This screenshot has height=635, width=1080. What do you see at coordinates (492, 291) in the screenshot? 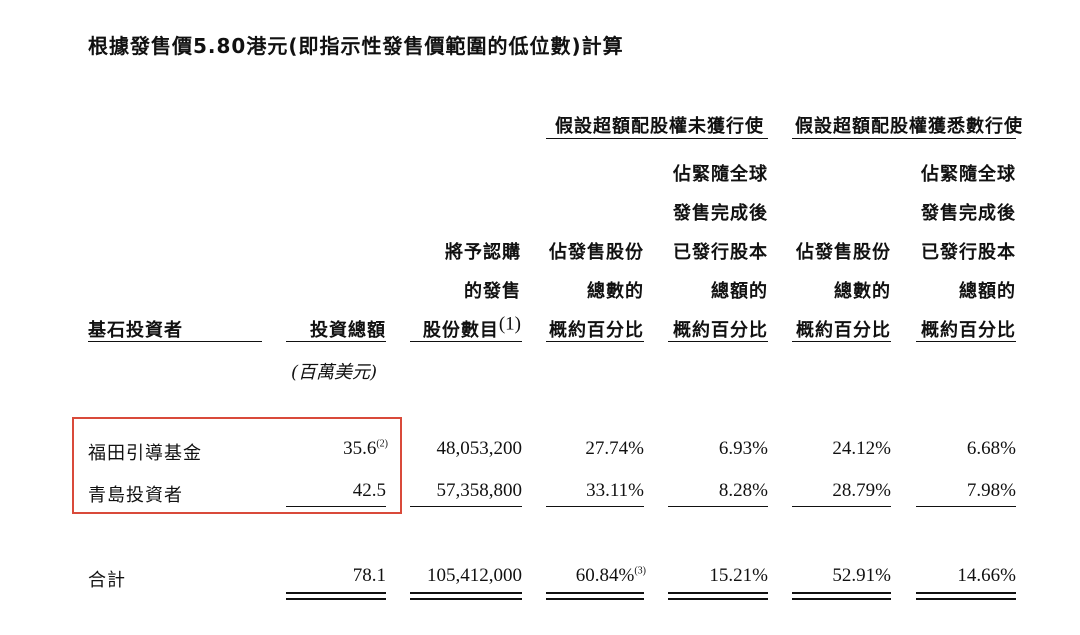
I see `col-header-shares-line2: 的發售` at bounding box center [492, 291].